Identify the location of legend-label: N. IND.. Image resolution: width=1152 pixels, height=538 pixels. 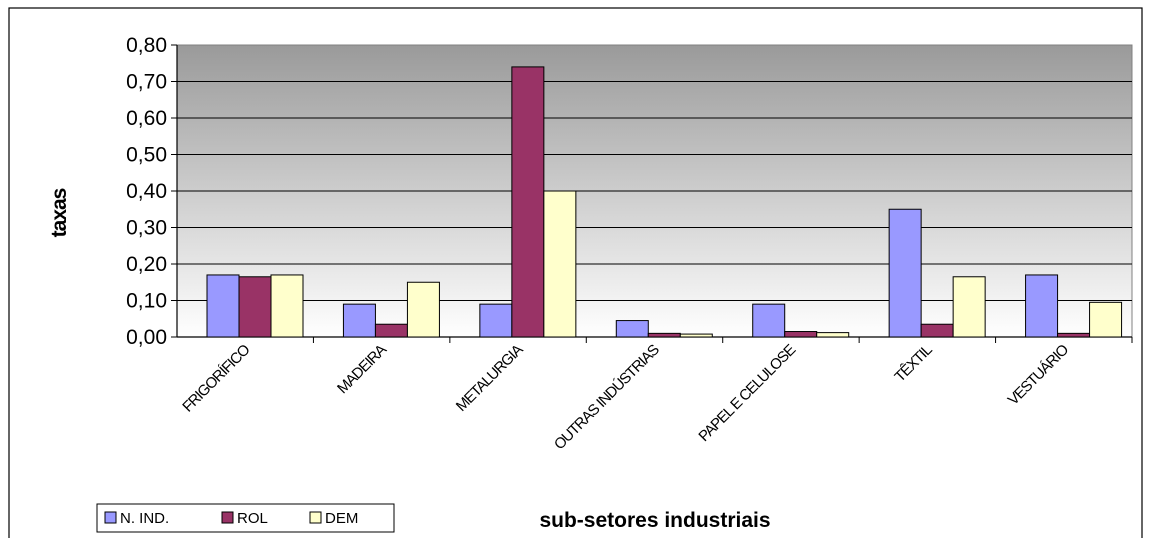
(144, 518).